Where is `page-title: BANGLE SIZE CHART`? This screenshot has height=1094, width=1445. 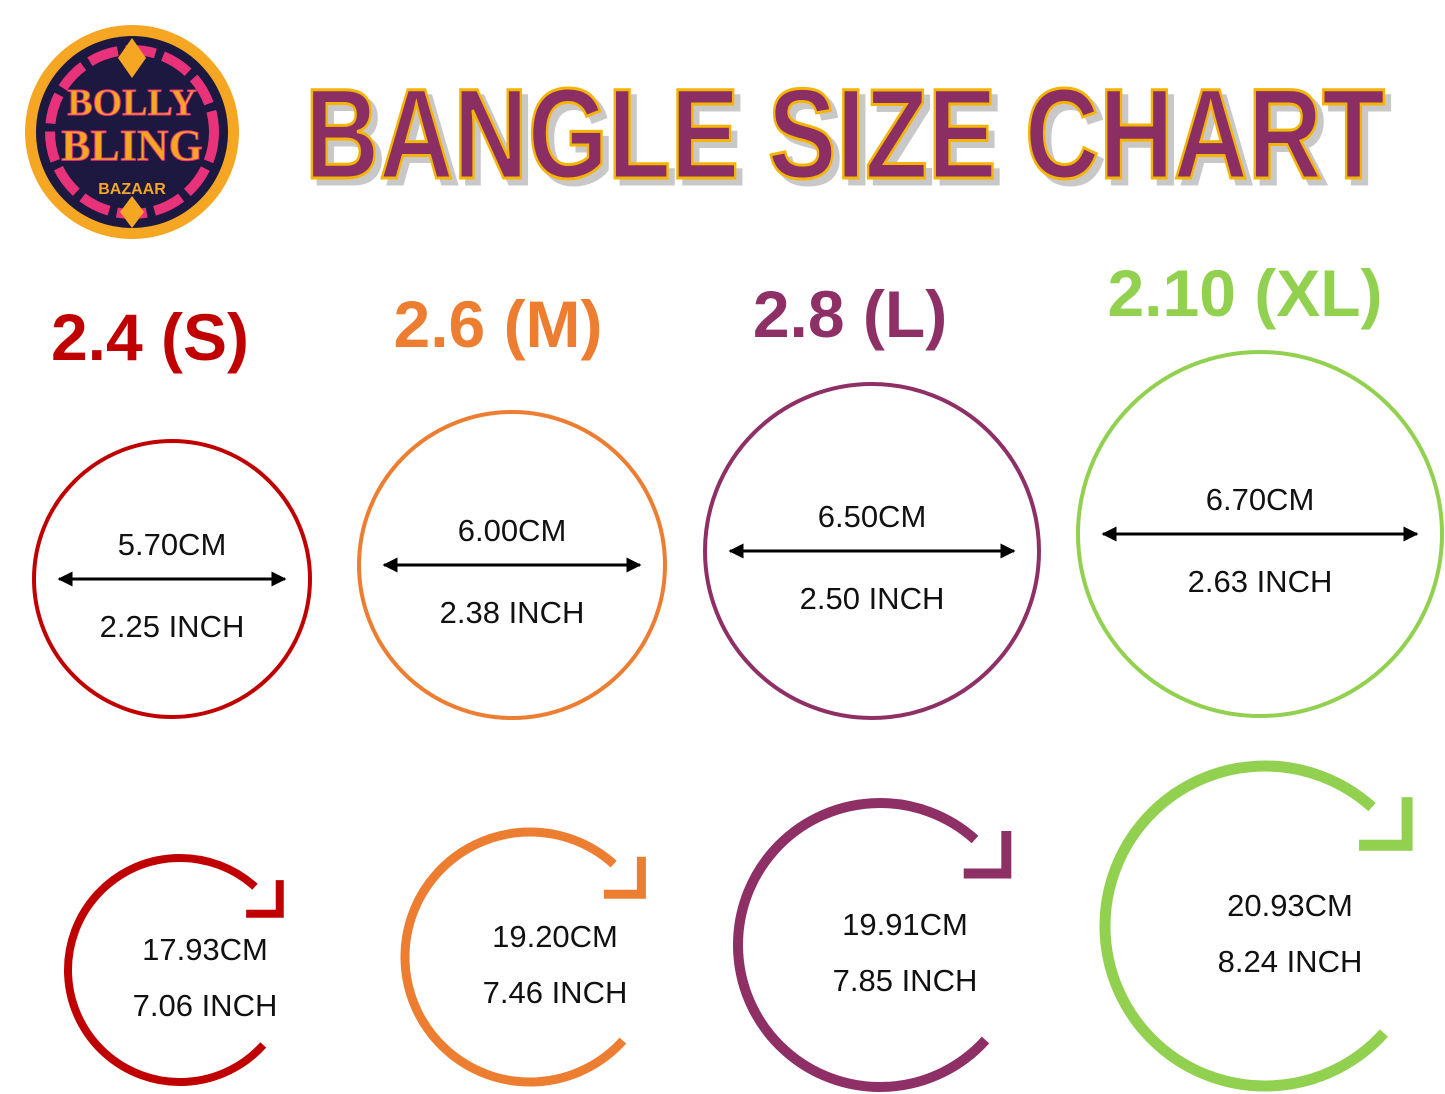
page-title: BANGLE SIZE CHART is located at coordinates (845, 135).